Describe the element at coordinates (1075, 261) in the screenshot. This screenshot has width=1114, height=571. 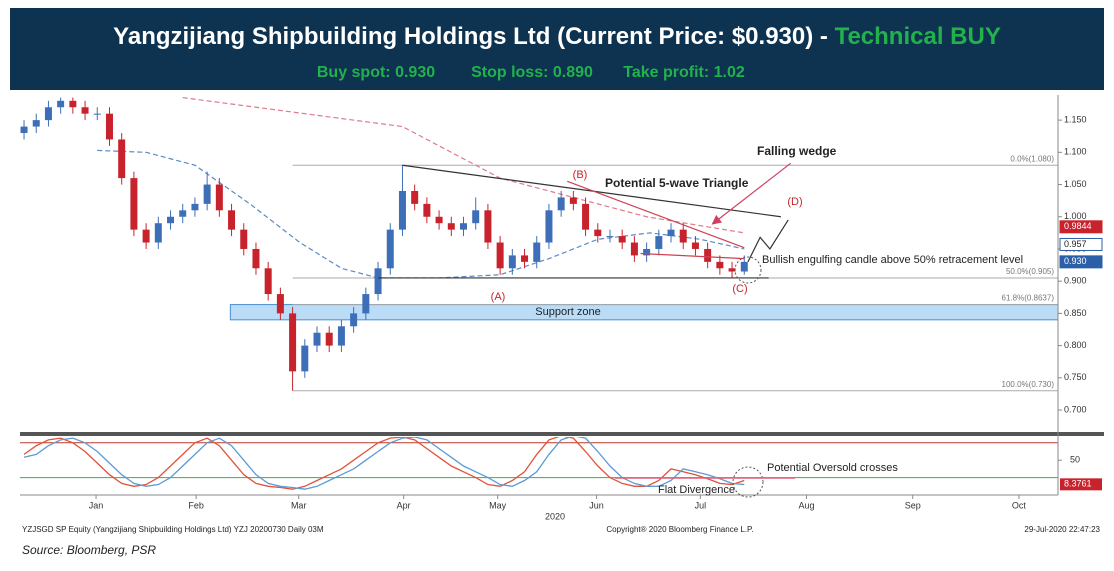
I see `price-tag-label: 0.930` at that location.